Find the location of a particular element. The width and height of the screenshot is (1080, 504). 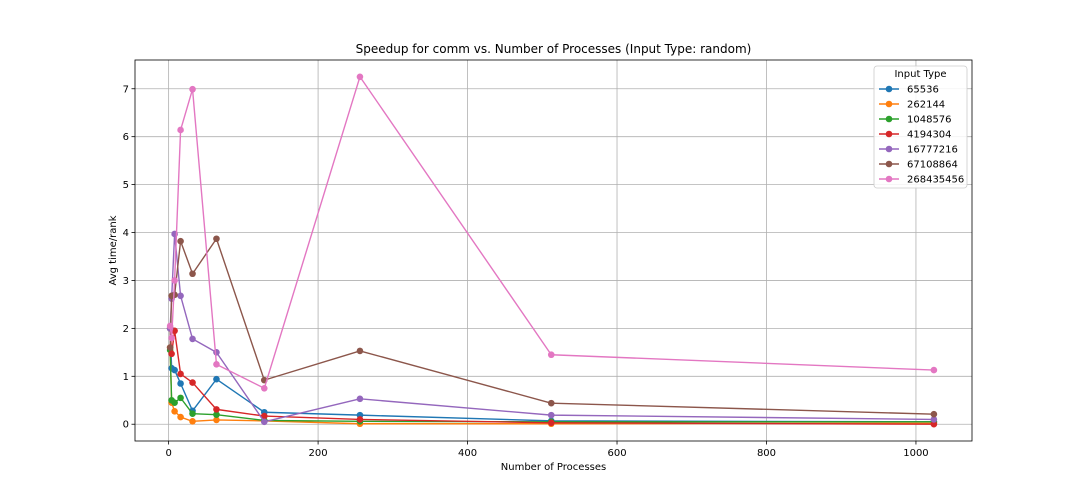

legend-item: 268435456 is located at coordinates (921, 180).